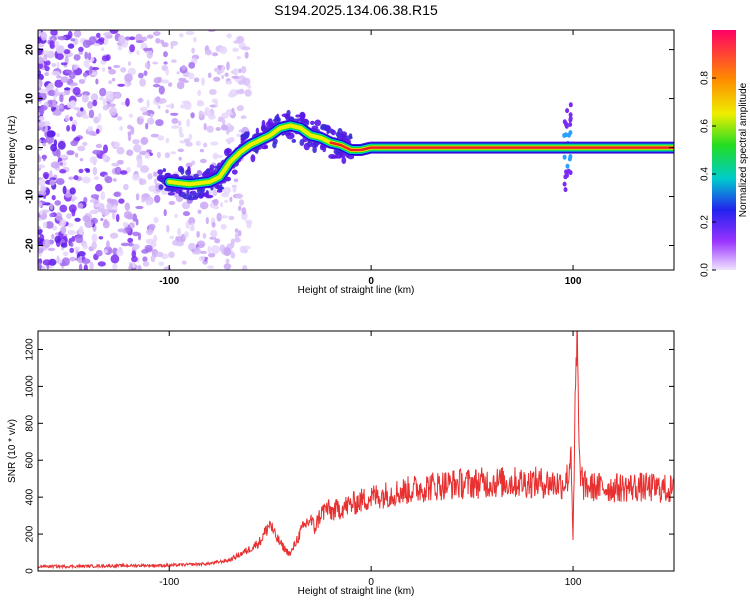 This screenshot has width=750, height=600. What do you see at coordinates (708, 174) in the screenshot?
I see `colorbar-ticks: 0.0 0.2 0.4 0.6 0.8` at bounding box center [708, 174].